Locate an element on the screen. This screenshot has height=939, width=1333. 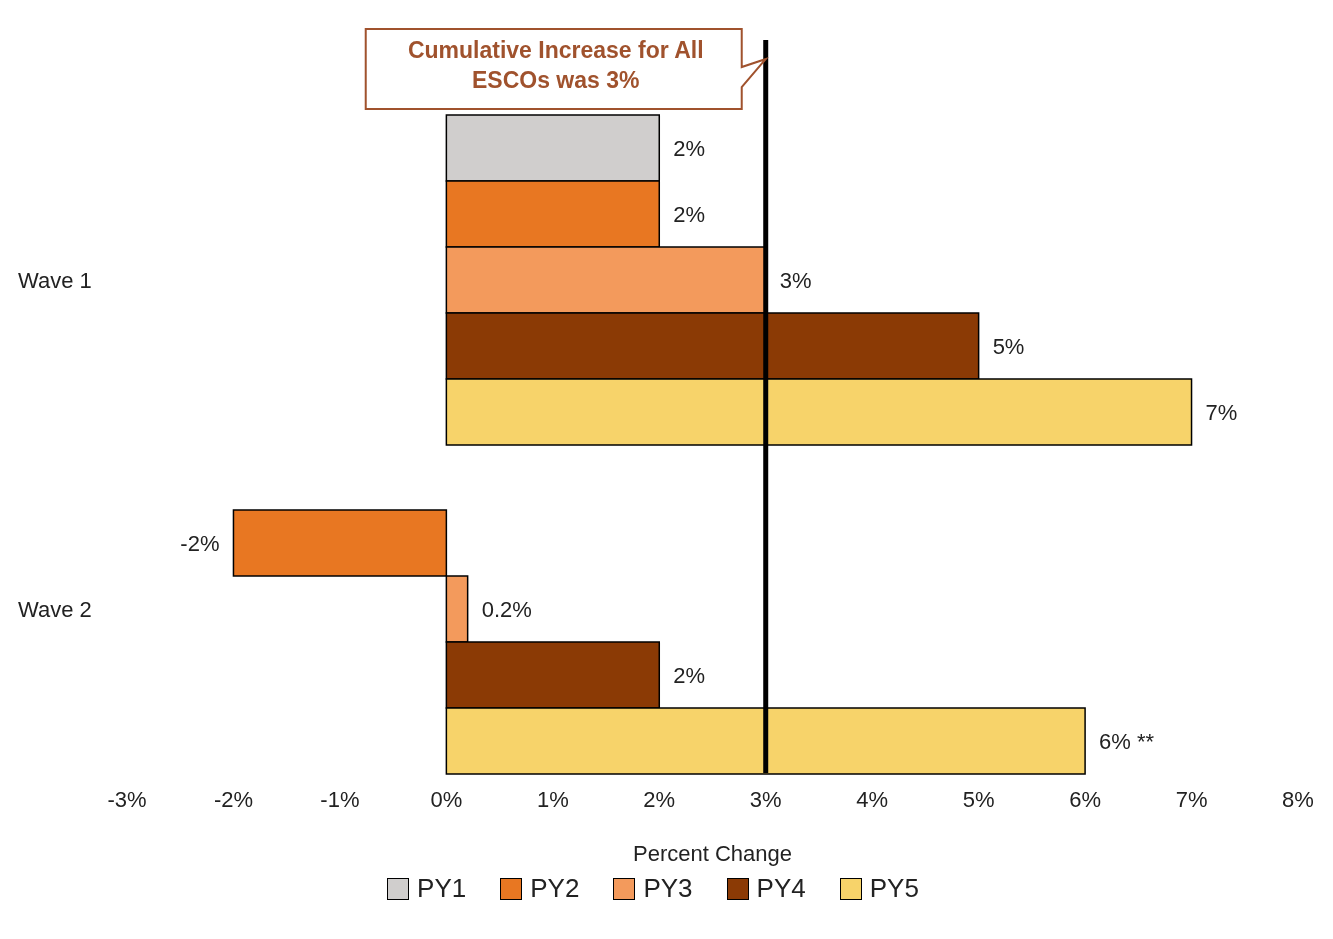
y-tick-label: Wave 1 is located at coordinates (55, 280).